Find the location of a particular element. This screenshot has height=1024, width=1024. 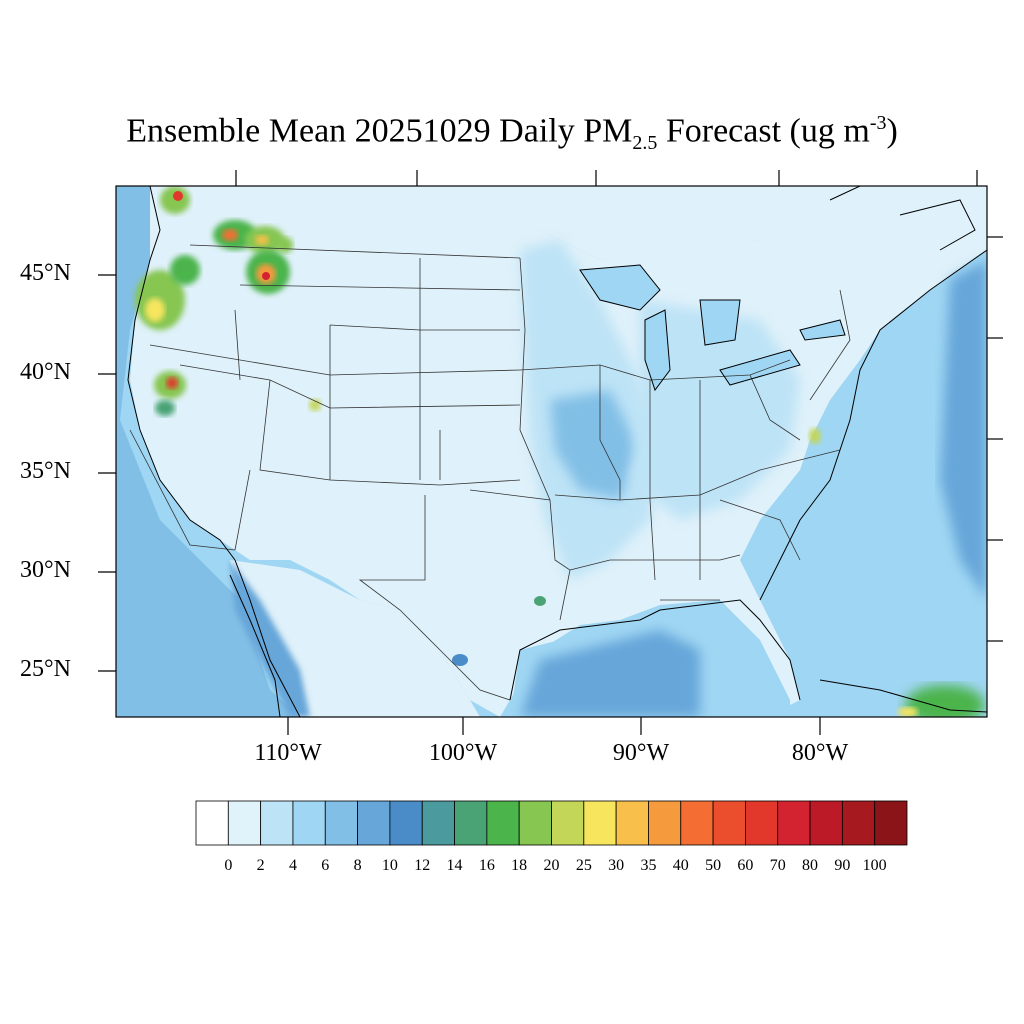

lon-label-80w: 80°W is located at coordinates (820, 753).